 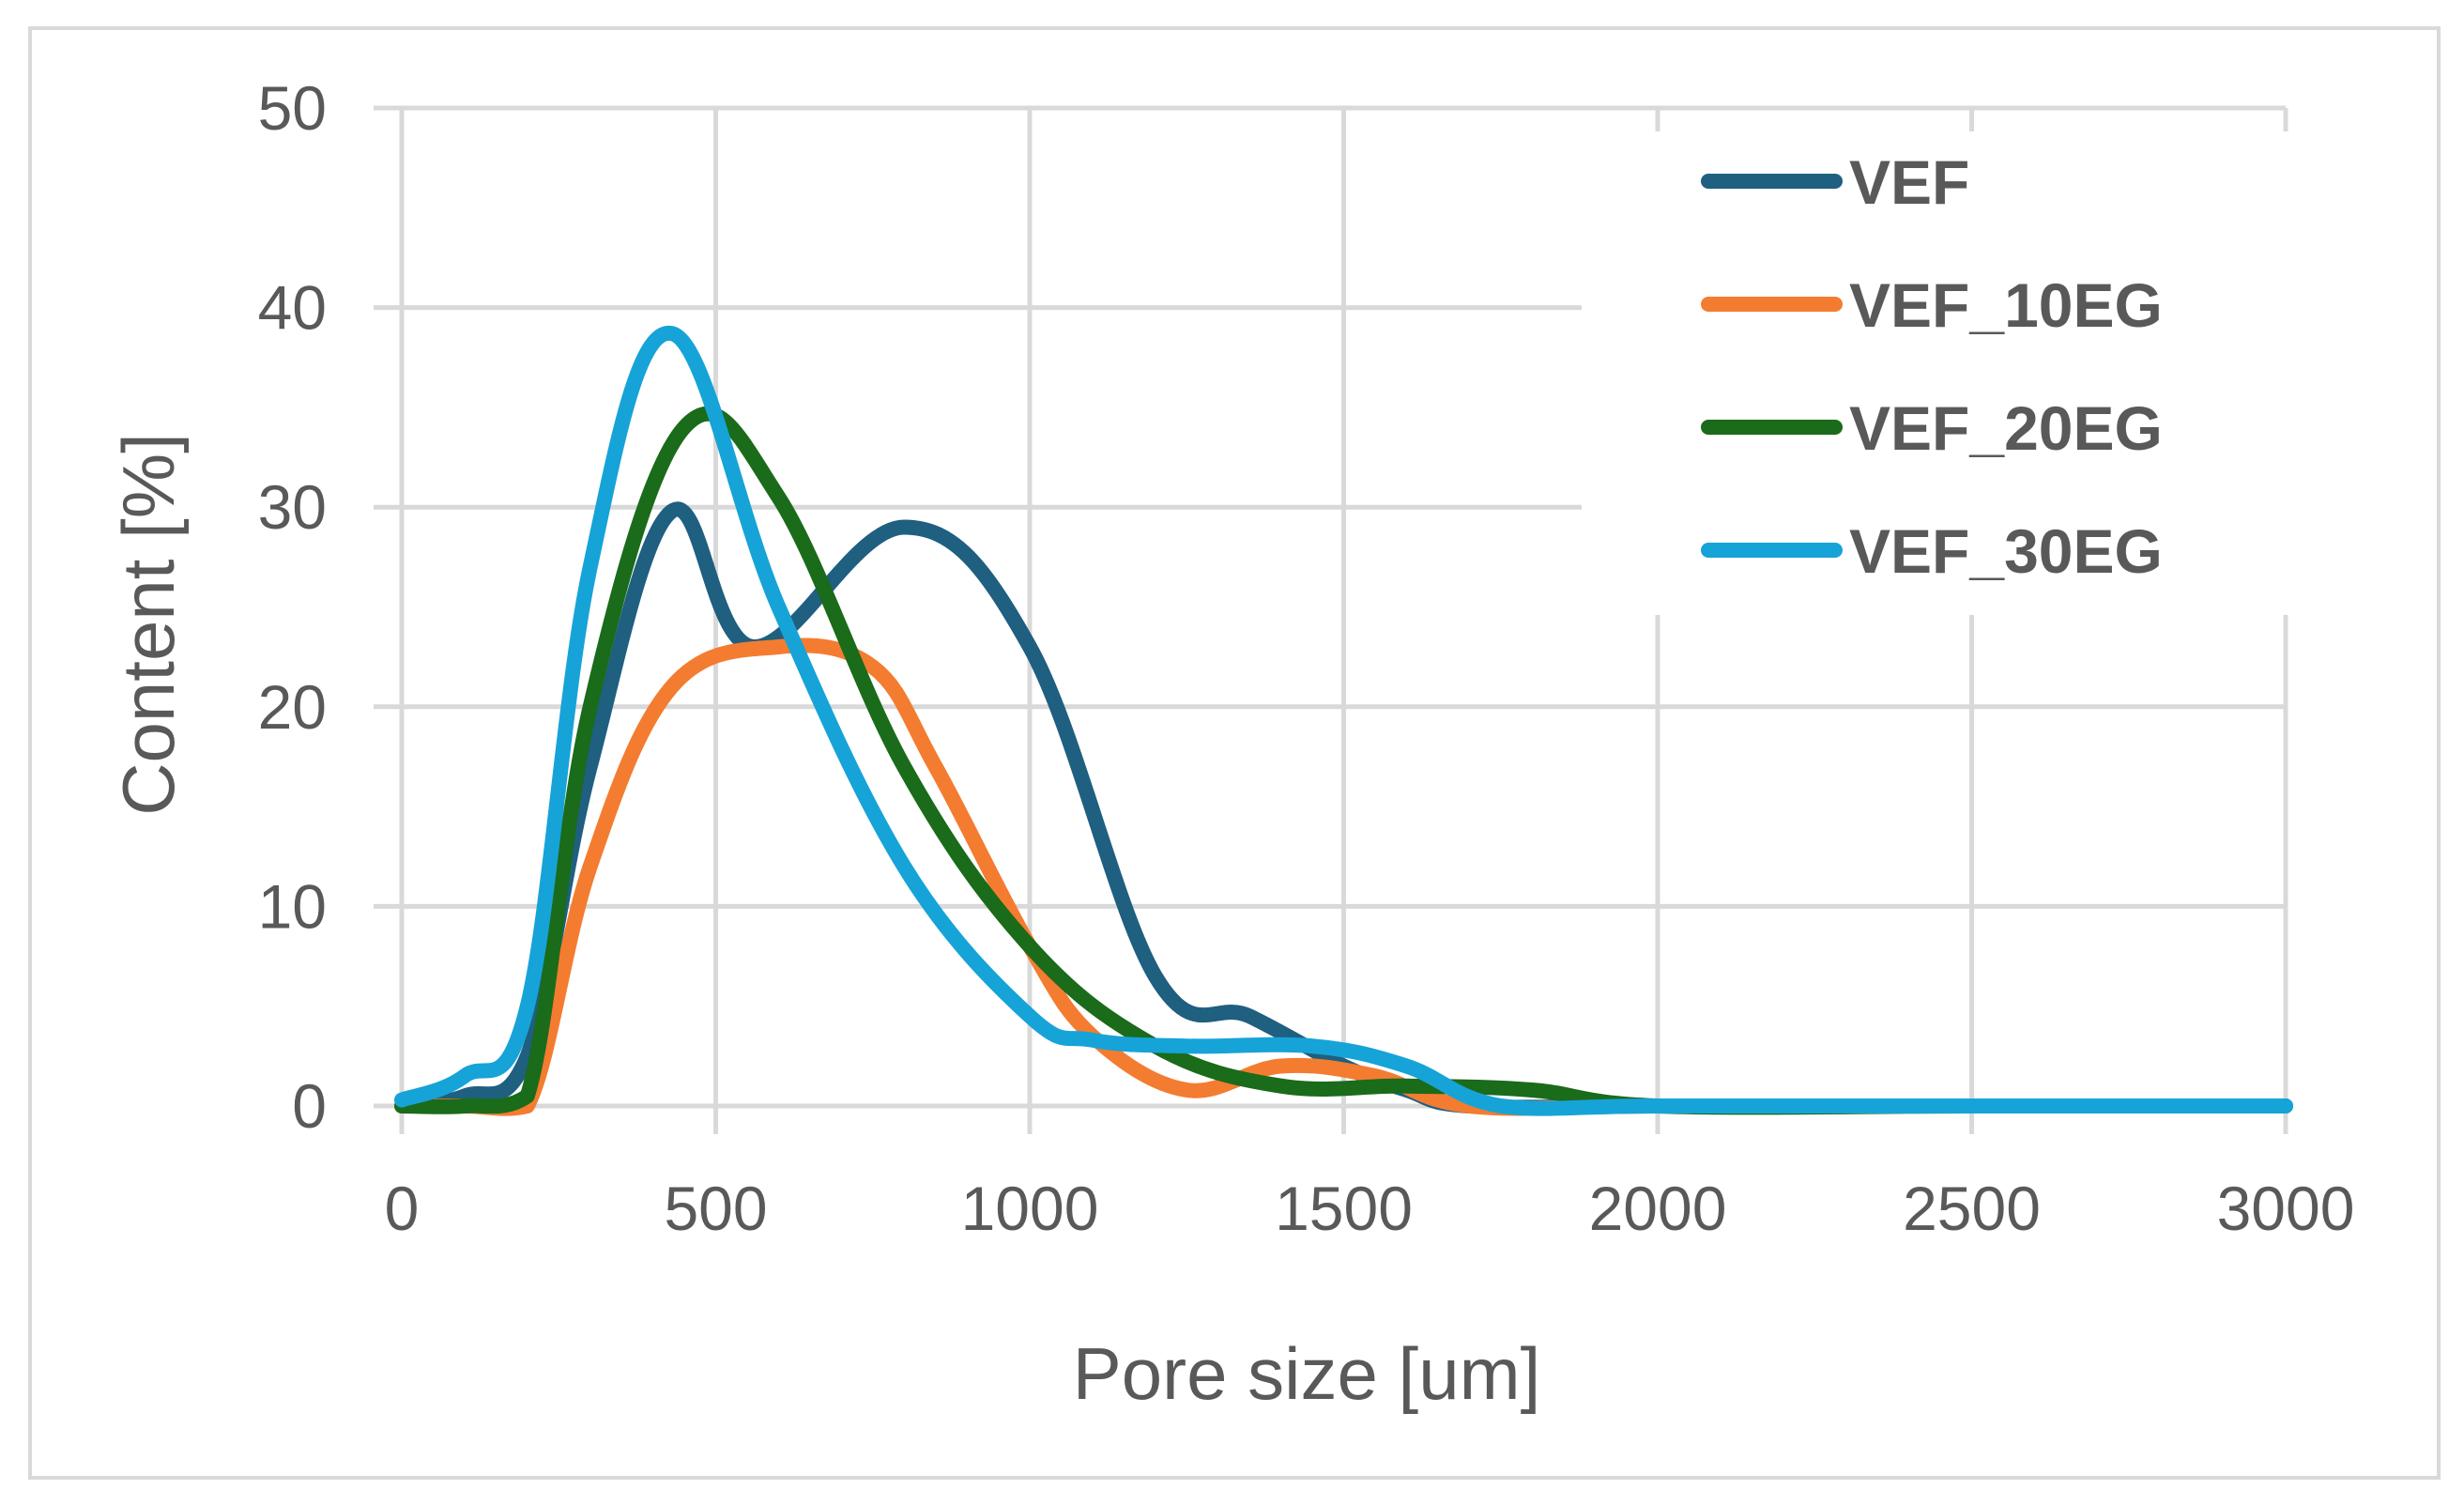 What do you see at coordinates (1909, 182) in the screenshot?
I see `legend-label: VEF` at bounding box center [1909, 182].